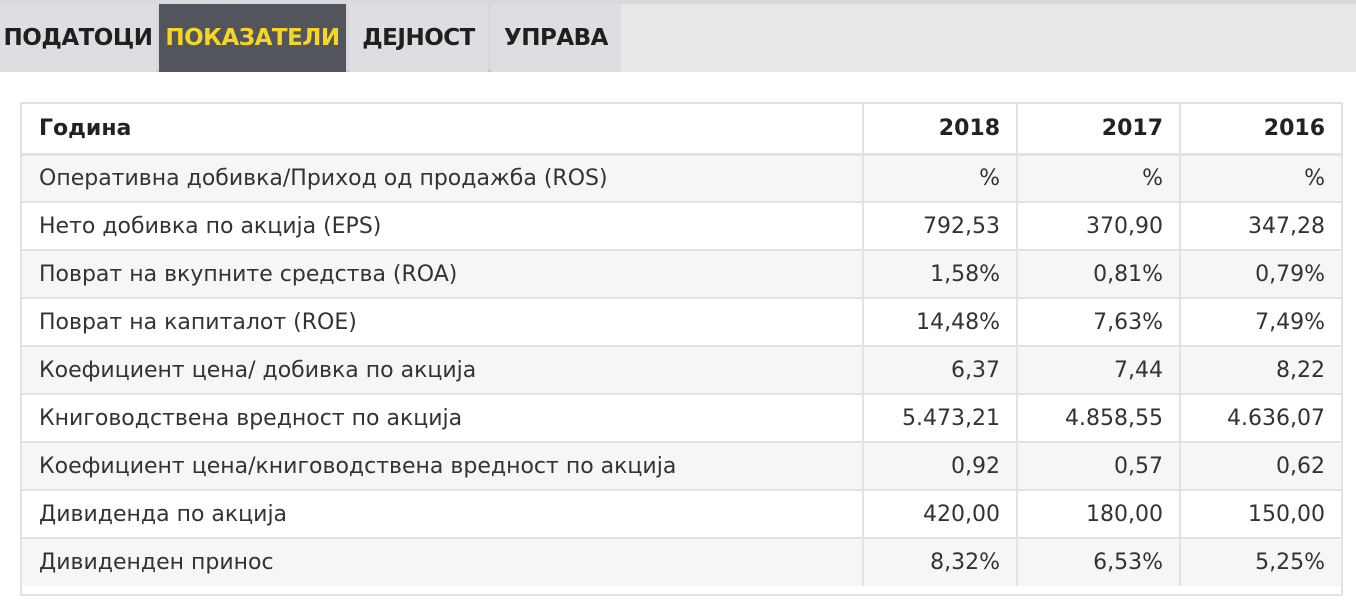  What do you see at coordinates (1099, 466) in the screenshot?
I see `cell-2017: 0,57` at bounding box center [1099, 466].